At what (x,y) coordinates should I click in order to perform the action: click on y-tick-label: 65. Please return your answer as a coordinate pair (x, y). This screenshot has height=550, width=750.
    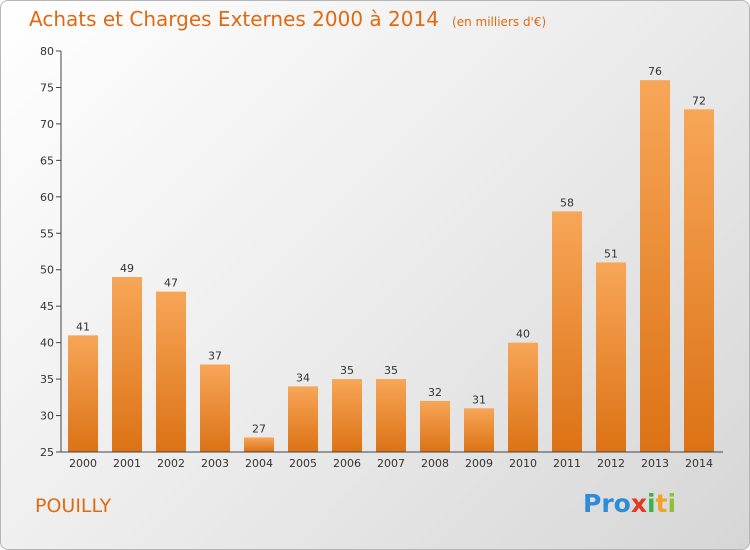
    Looking at the image, I should click on (47, 160).